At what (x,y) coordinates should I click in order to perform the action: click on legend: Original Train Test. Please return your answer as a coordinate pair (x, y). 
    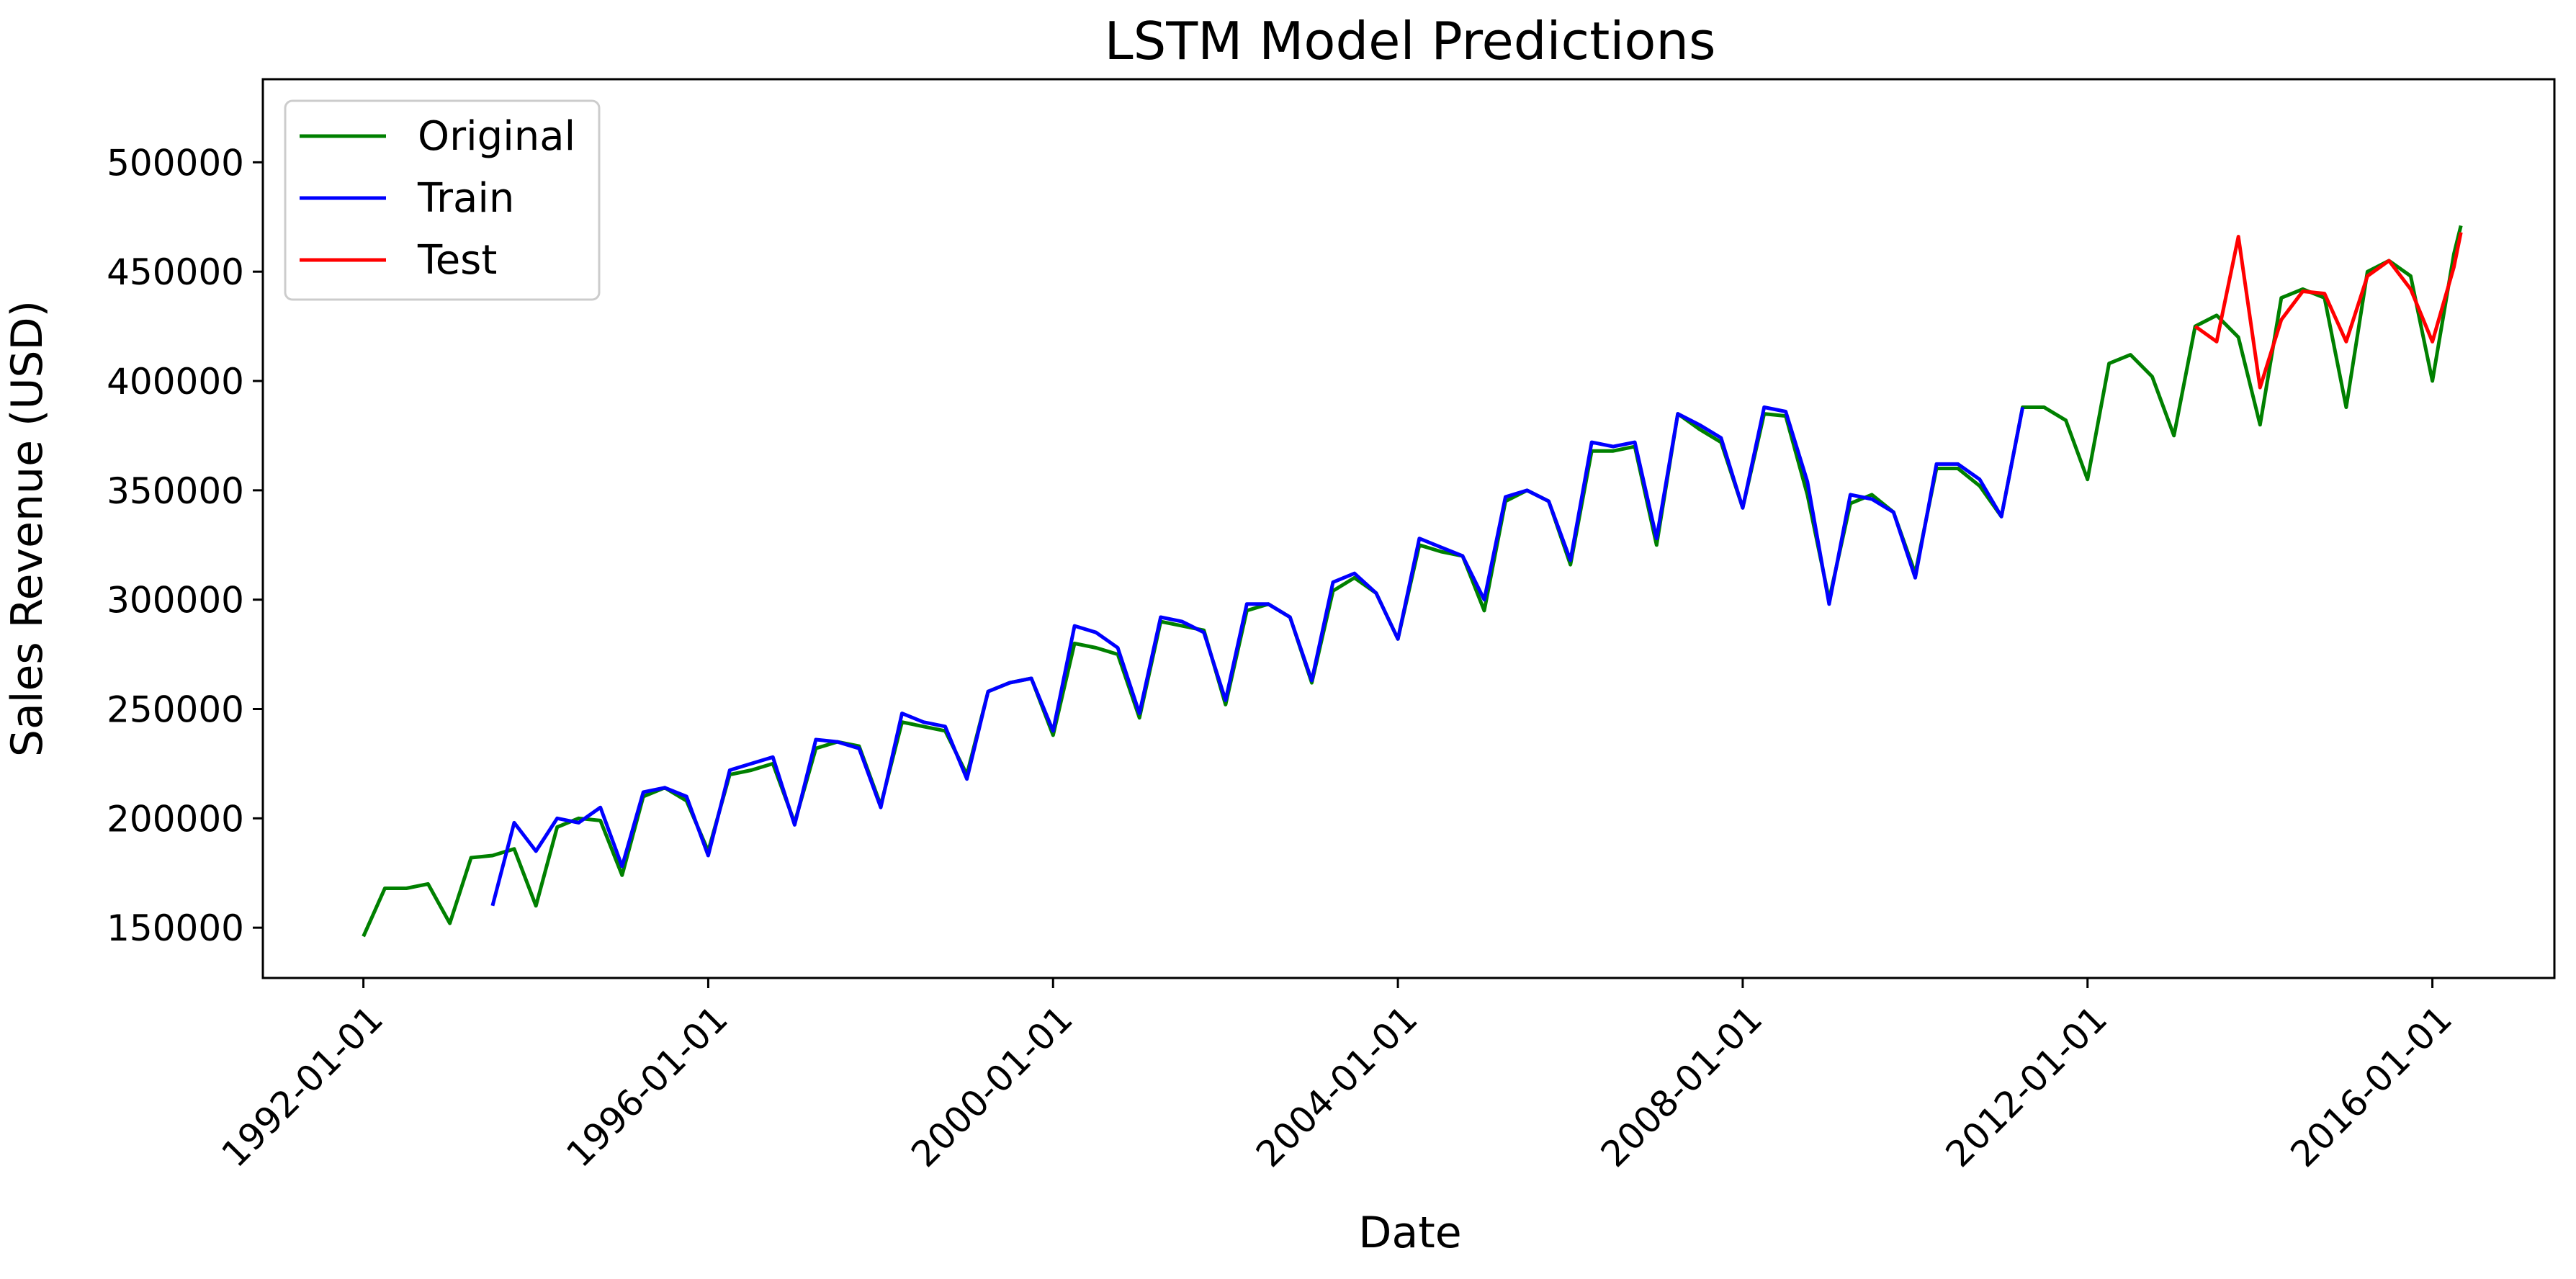
    Looking at the image, I should click on (442, 200).